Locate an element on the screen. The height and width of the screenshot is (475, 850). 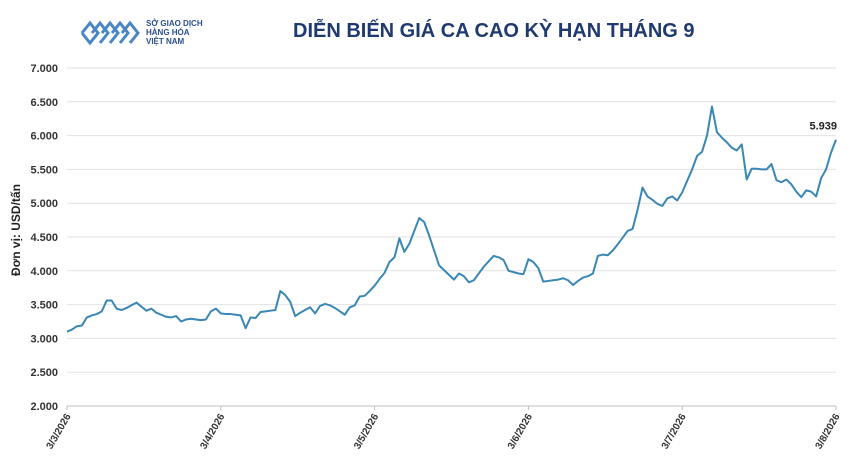
logo-line: VIỆT NAM is located at coordinates (165, 41).